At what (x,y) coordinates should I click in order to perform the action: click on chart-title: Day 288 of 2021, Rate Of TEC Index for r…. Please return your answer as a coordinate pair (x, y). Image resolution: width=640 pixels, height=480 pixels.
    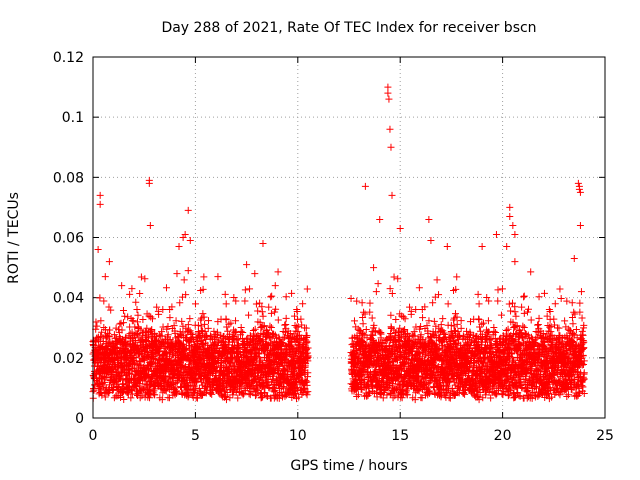
    Looking at the image, I should click on (348, 28).